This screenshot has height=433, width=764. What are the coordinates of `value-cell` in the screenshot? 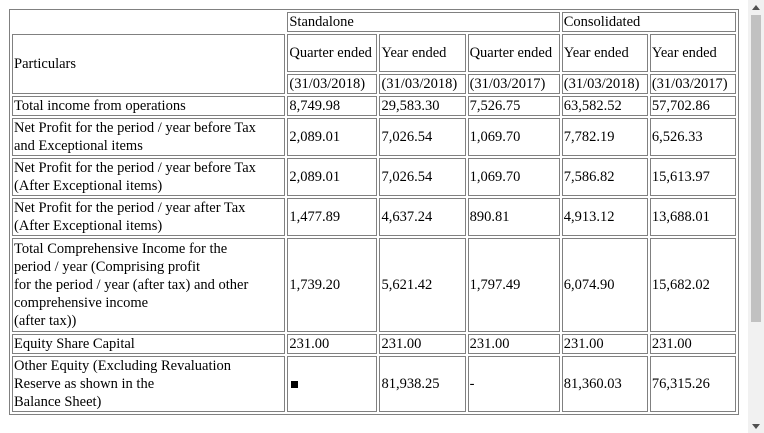 It's located at (332, 384).